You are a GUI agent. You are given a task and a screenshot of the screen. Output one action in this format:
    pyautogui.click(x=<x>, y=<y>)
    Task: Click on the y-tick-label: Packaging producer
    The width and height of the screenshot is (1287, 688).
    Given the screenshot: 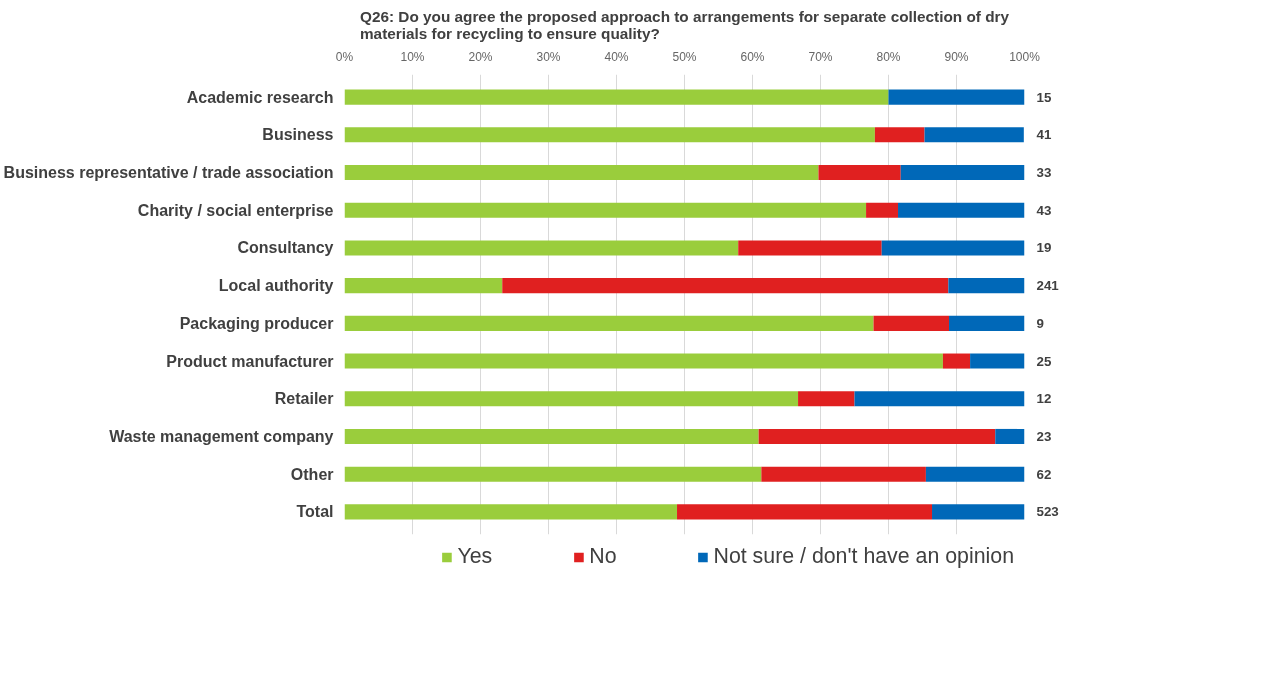 What is the action you would take?
    pyautogui.click(x=256, y=323)
    